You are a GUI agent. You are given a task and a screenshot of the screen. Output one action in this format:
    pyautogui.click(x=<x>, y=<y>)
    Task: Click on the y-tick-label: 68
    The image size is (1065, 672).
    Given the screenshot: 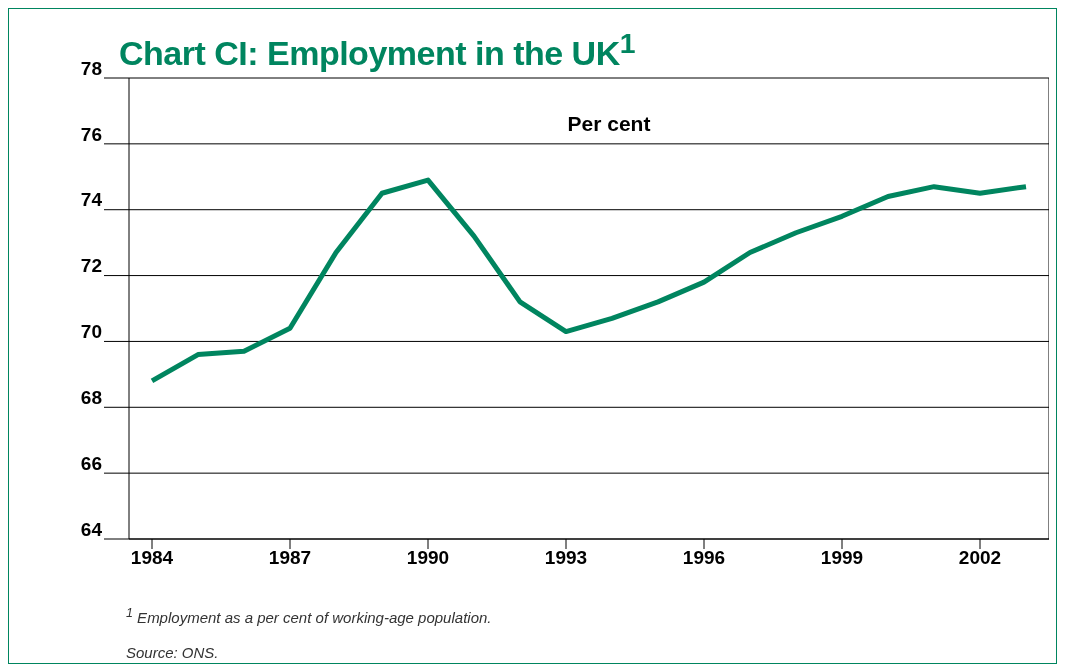 What is the action you would take?
    pyautogui.click(x=91, y=398)
    